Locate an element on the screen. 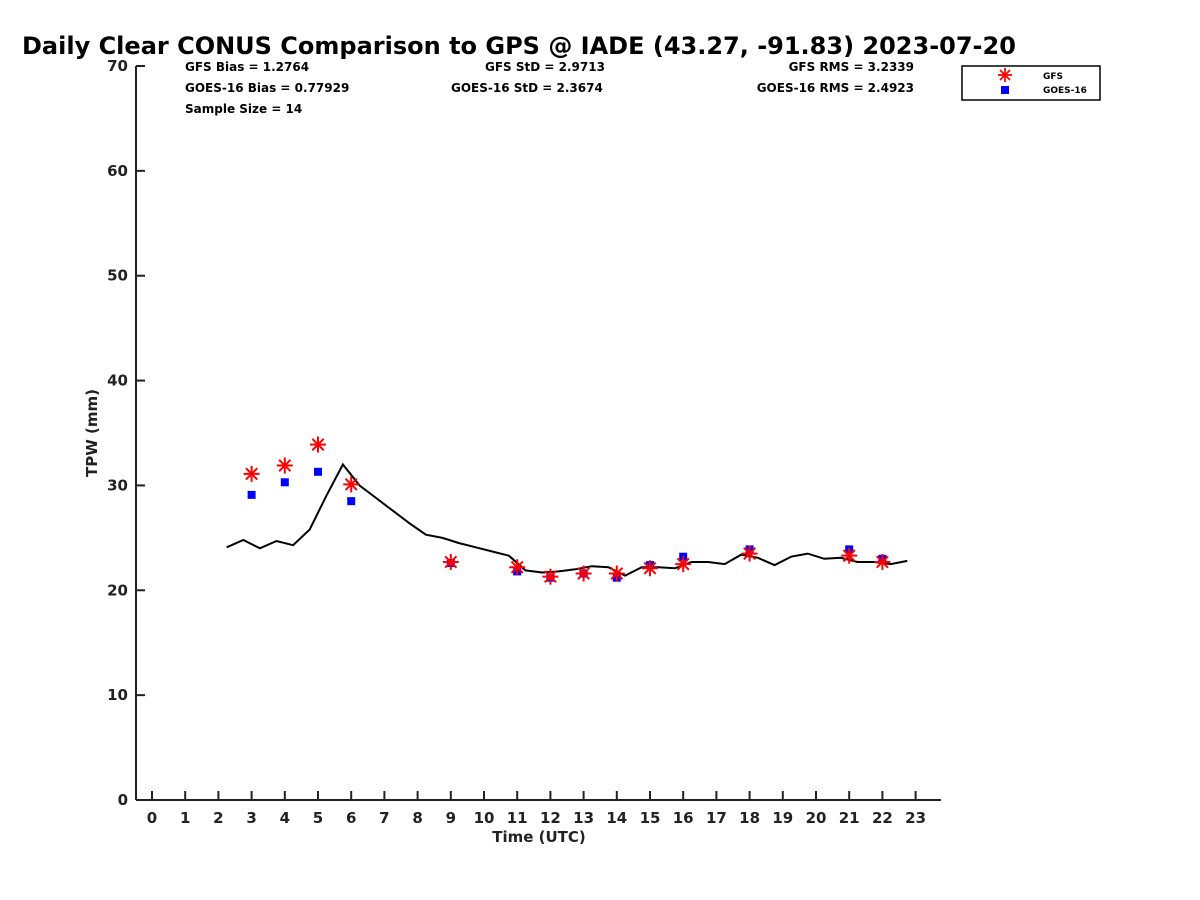 The height and width of the screenshot is (900, 1200). marker-layer is located at coordinates (567, 510).